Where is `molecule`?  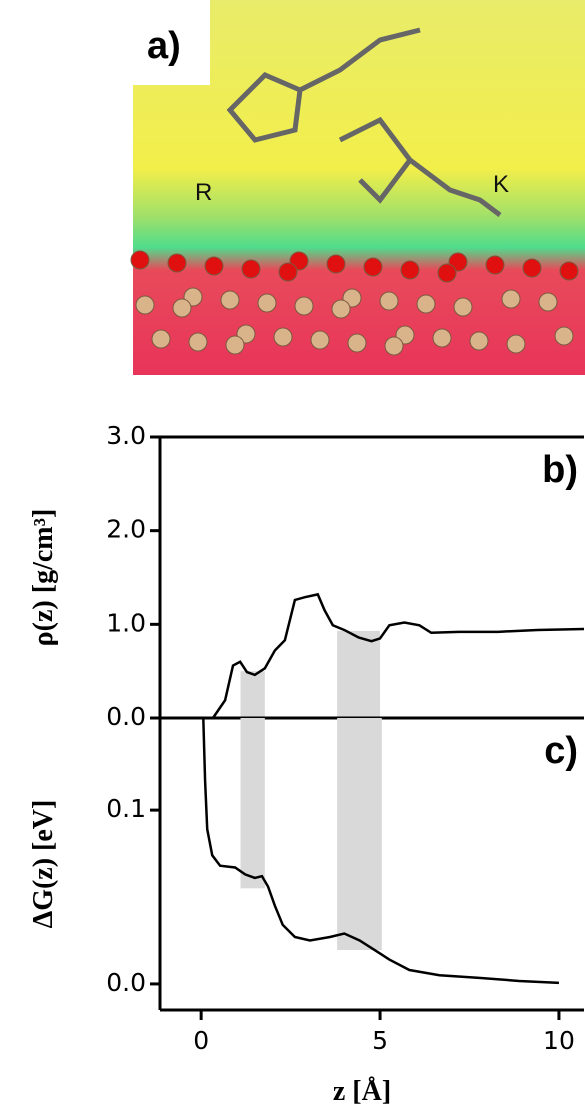 molecule is located at coordinates (364, 122).